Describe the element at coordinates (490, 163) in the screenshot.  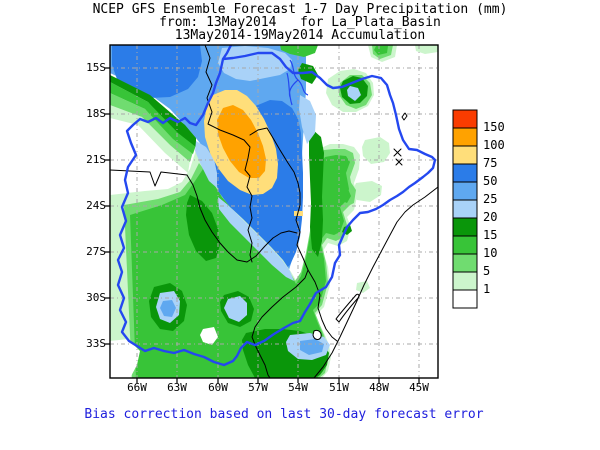
I see `colorbar-label: 75` at that location.